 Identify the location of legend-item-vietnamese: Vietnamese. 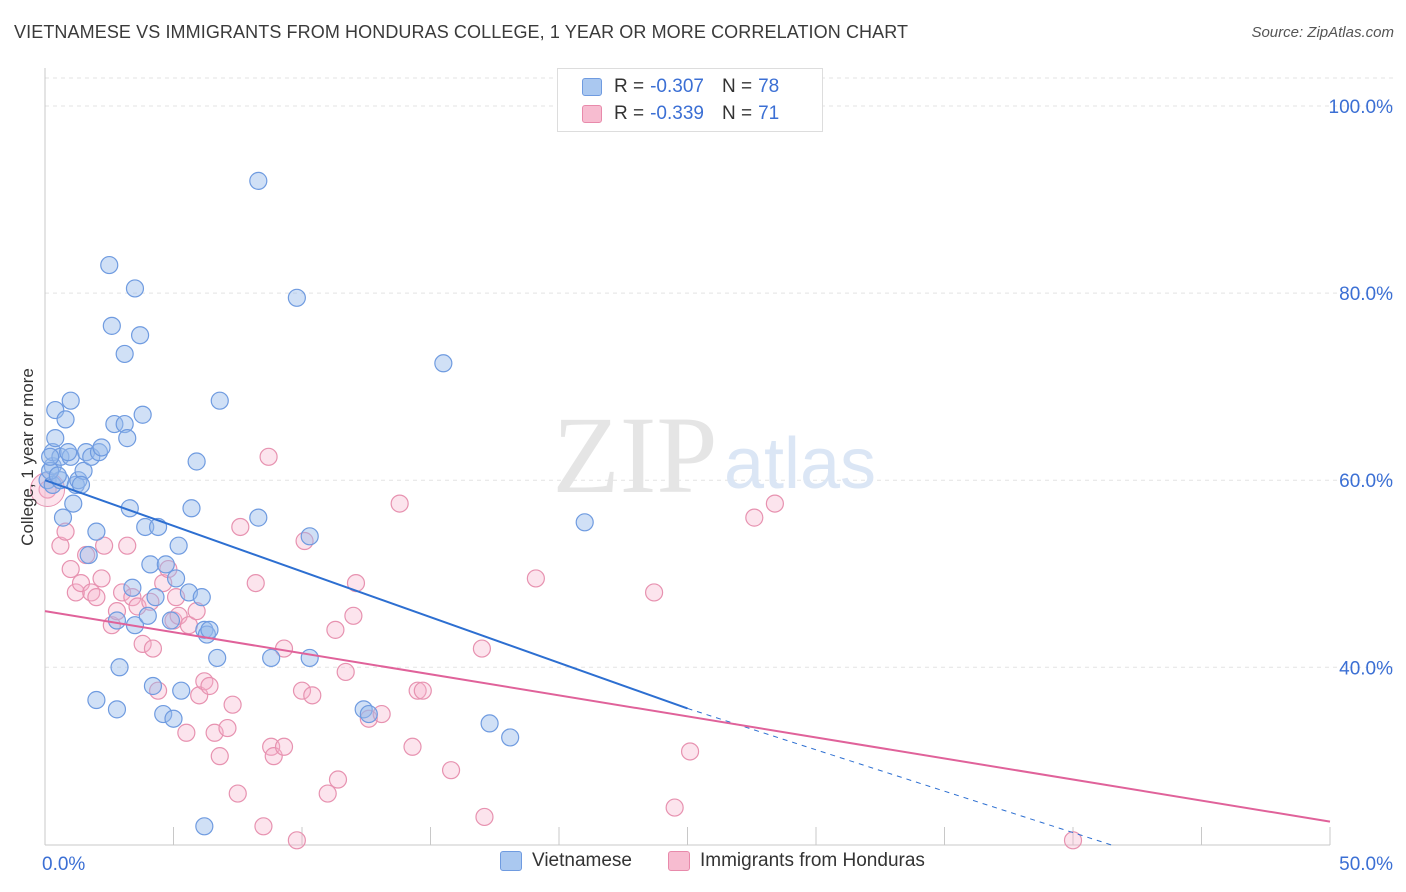
(566, 861).